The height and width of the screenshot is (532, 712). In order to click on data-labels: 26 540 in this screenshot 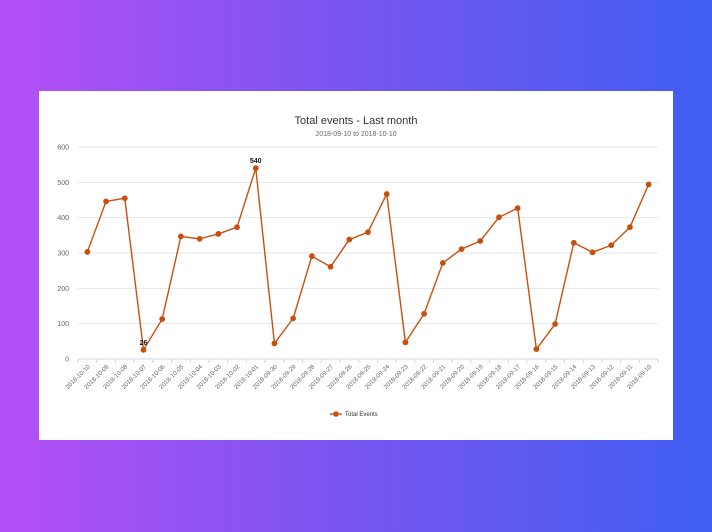, I will do `click(201, 252)`.